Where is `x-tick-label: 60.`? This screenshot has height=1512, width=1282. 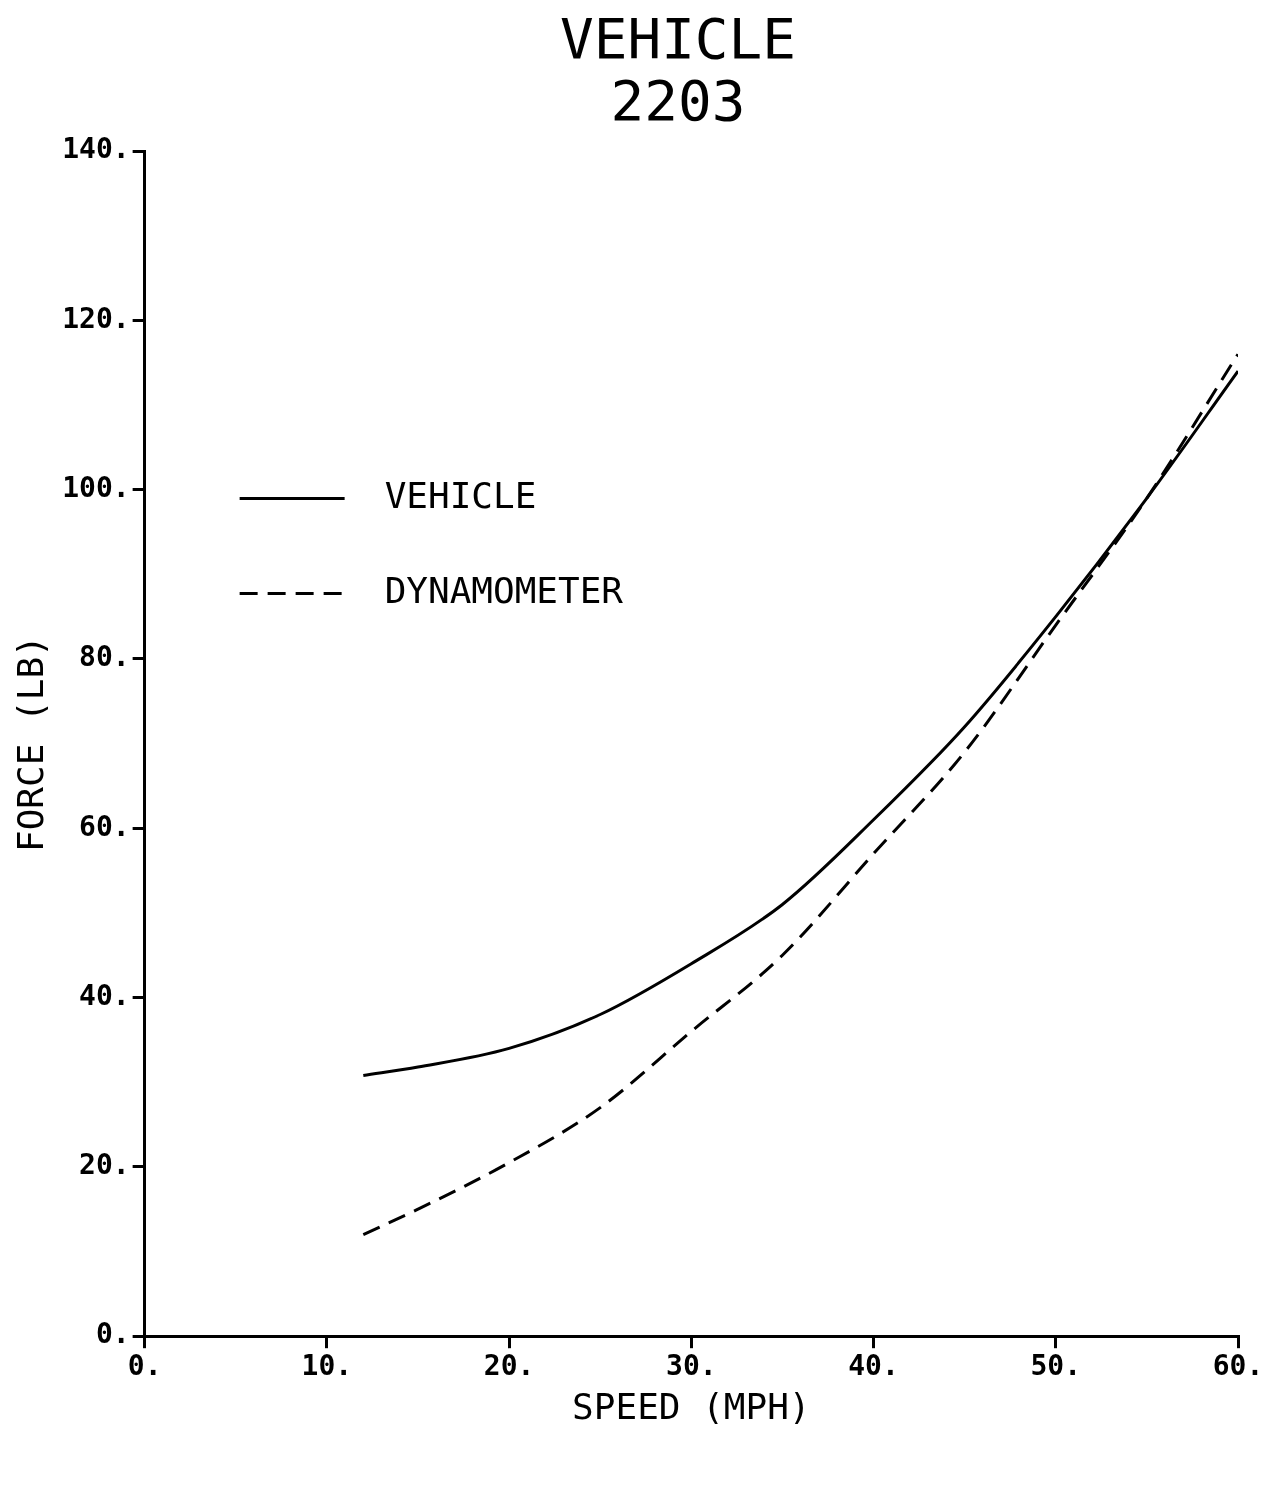 x-tick-label: 60. is located at coordinates (1238, 1366).